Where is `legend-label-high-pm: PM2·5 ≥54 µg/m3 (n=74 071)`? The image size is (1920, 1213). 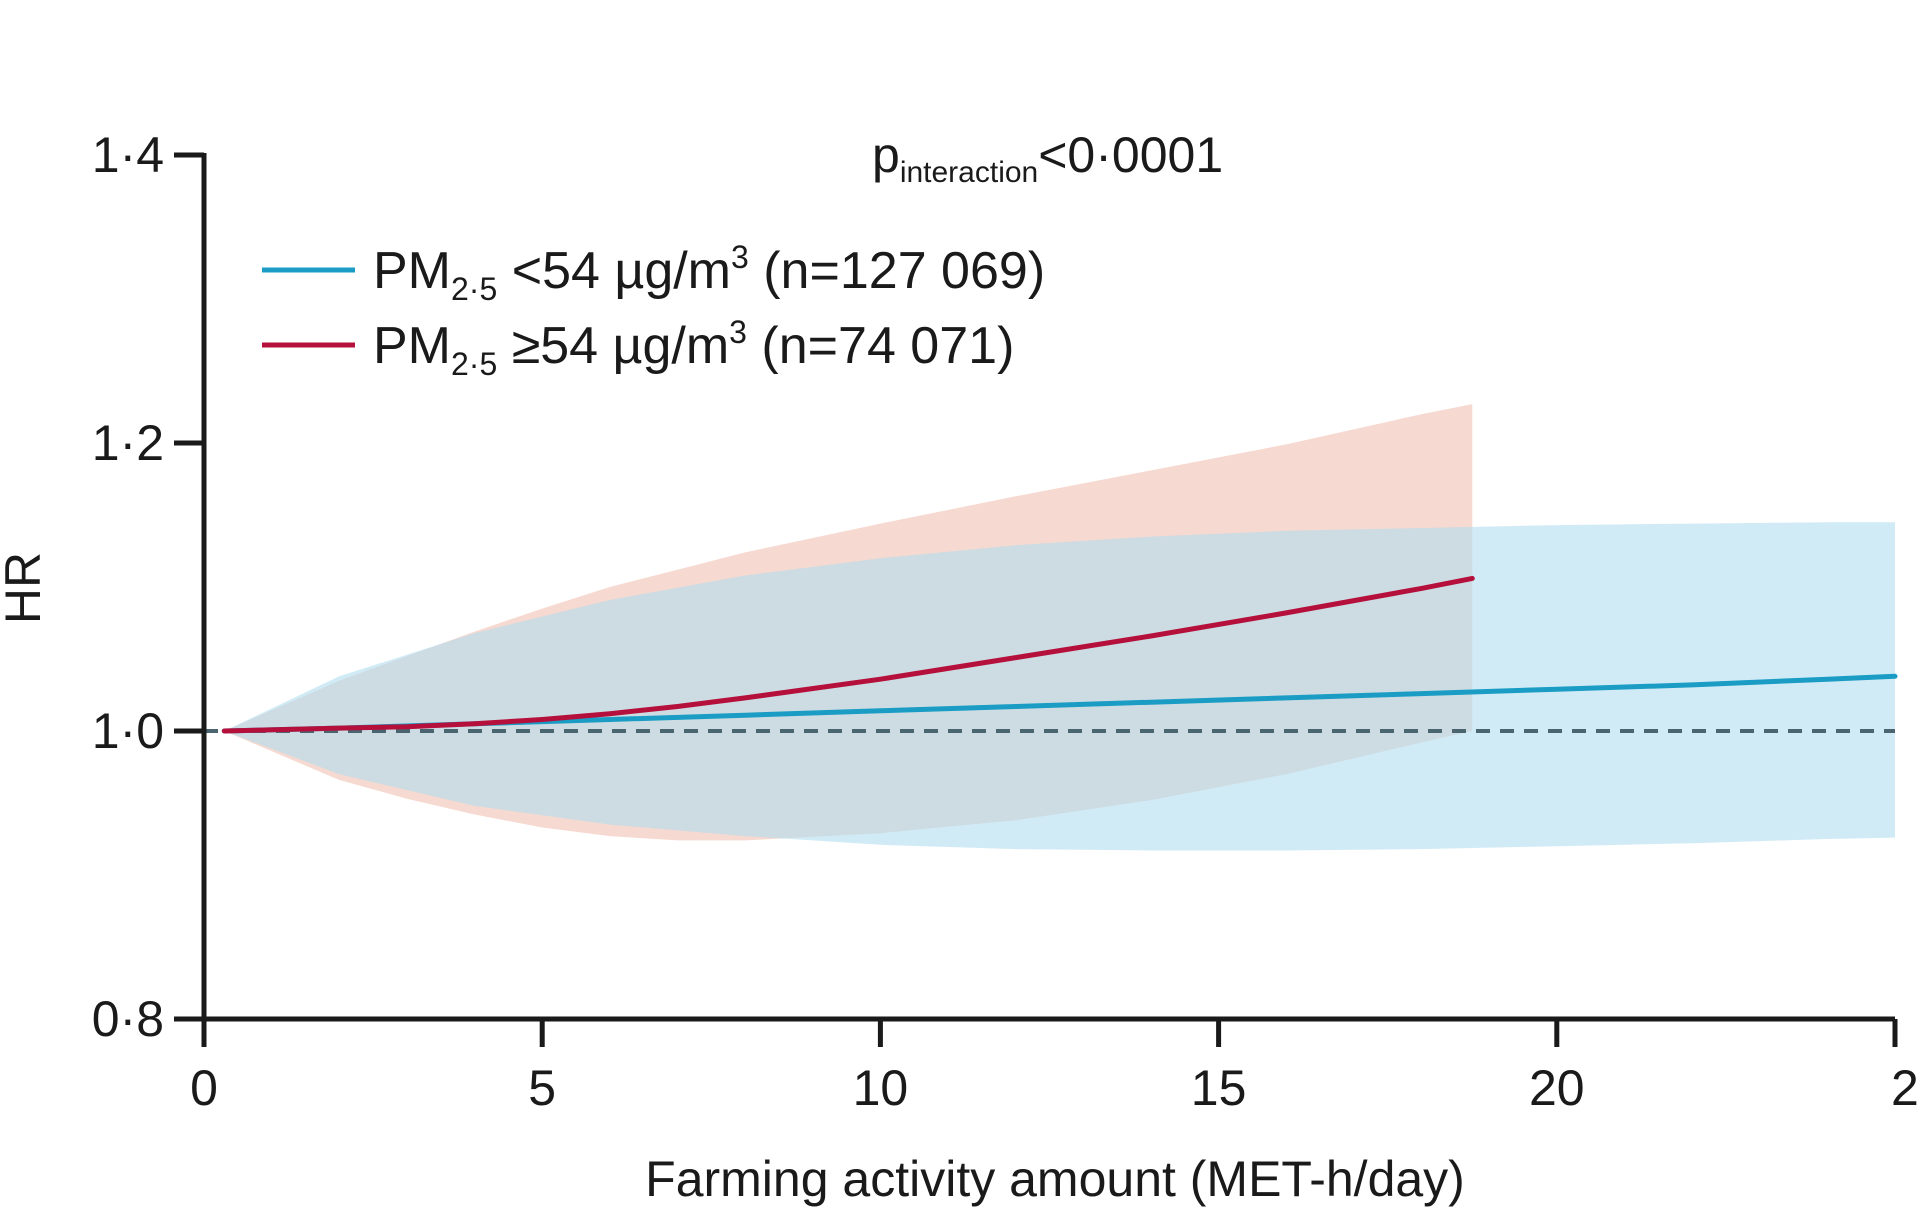 legend-label-high-pm: PM2·5 ≥54 µg/m3 (n=74 071) is located at coordinates (693, 348).